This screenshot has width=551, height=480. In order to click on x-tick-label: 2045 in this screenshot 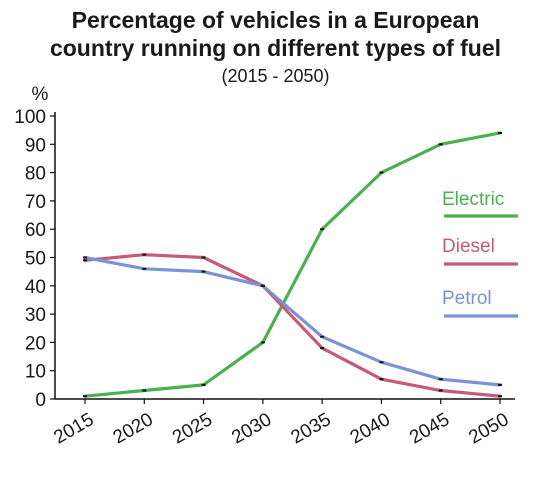, I will do `click(429, 428)`.